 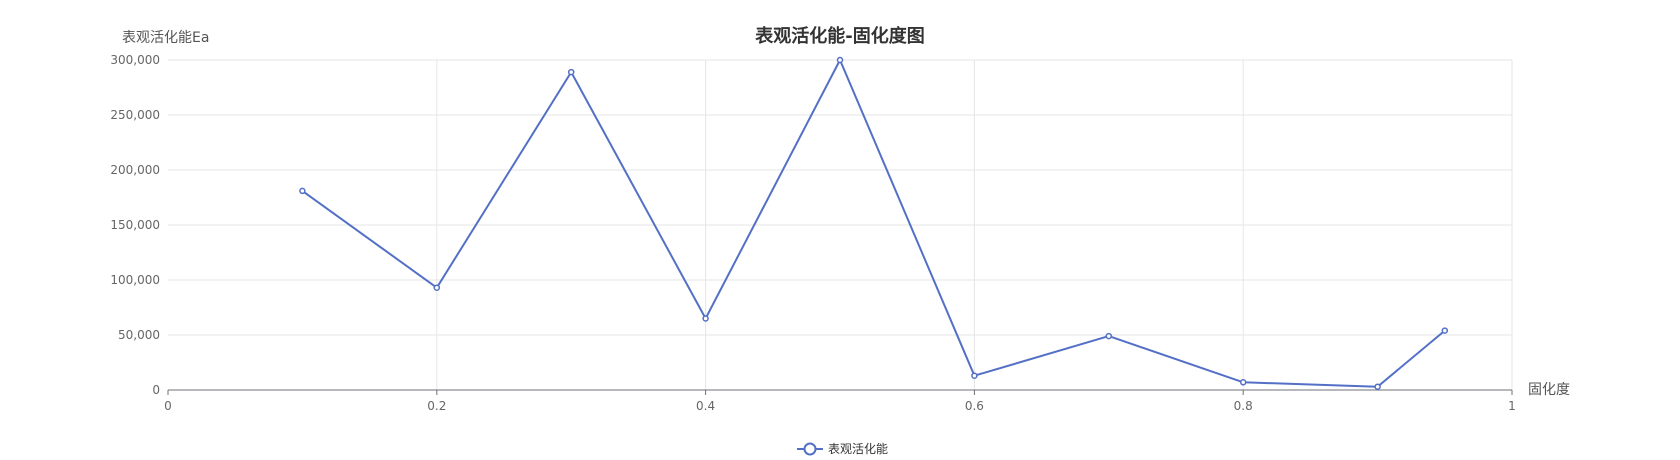 I want to click on legend-circle-icon, so click(x=810, y=449).